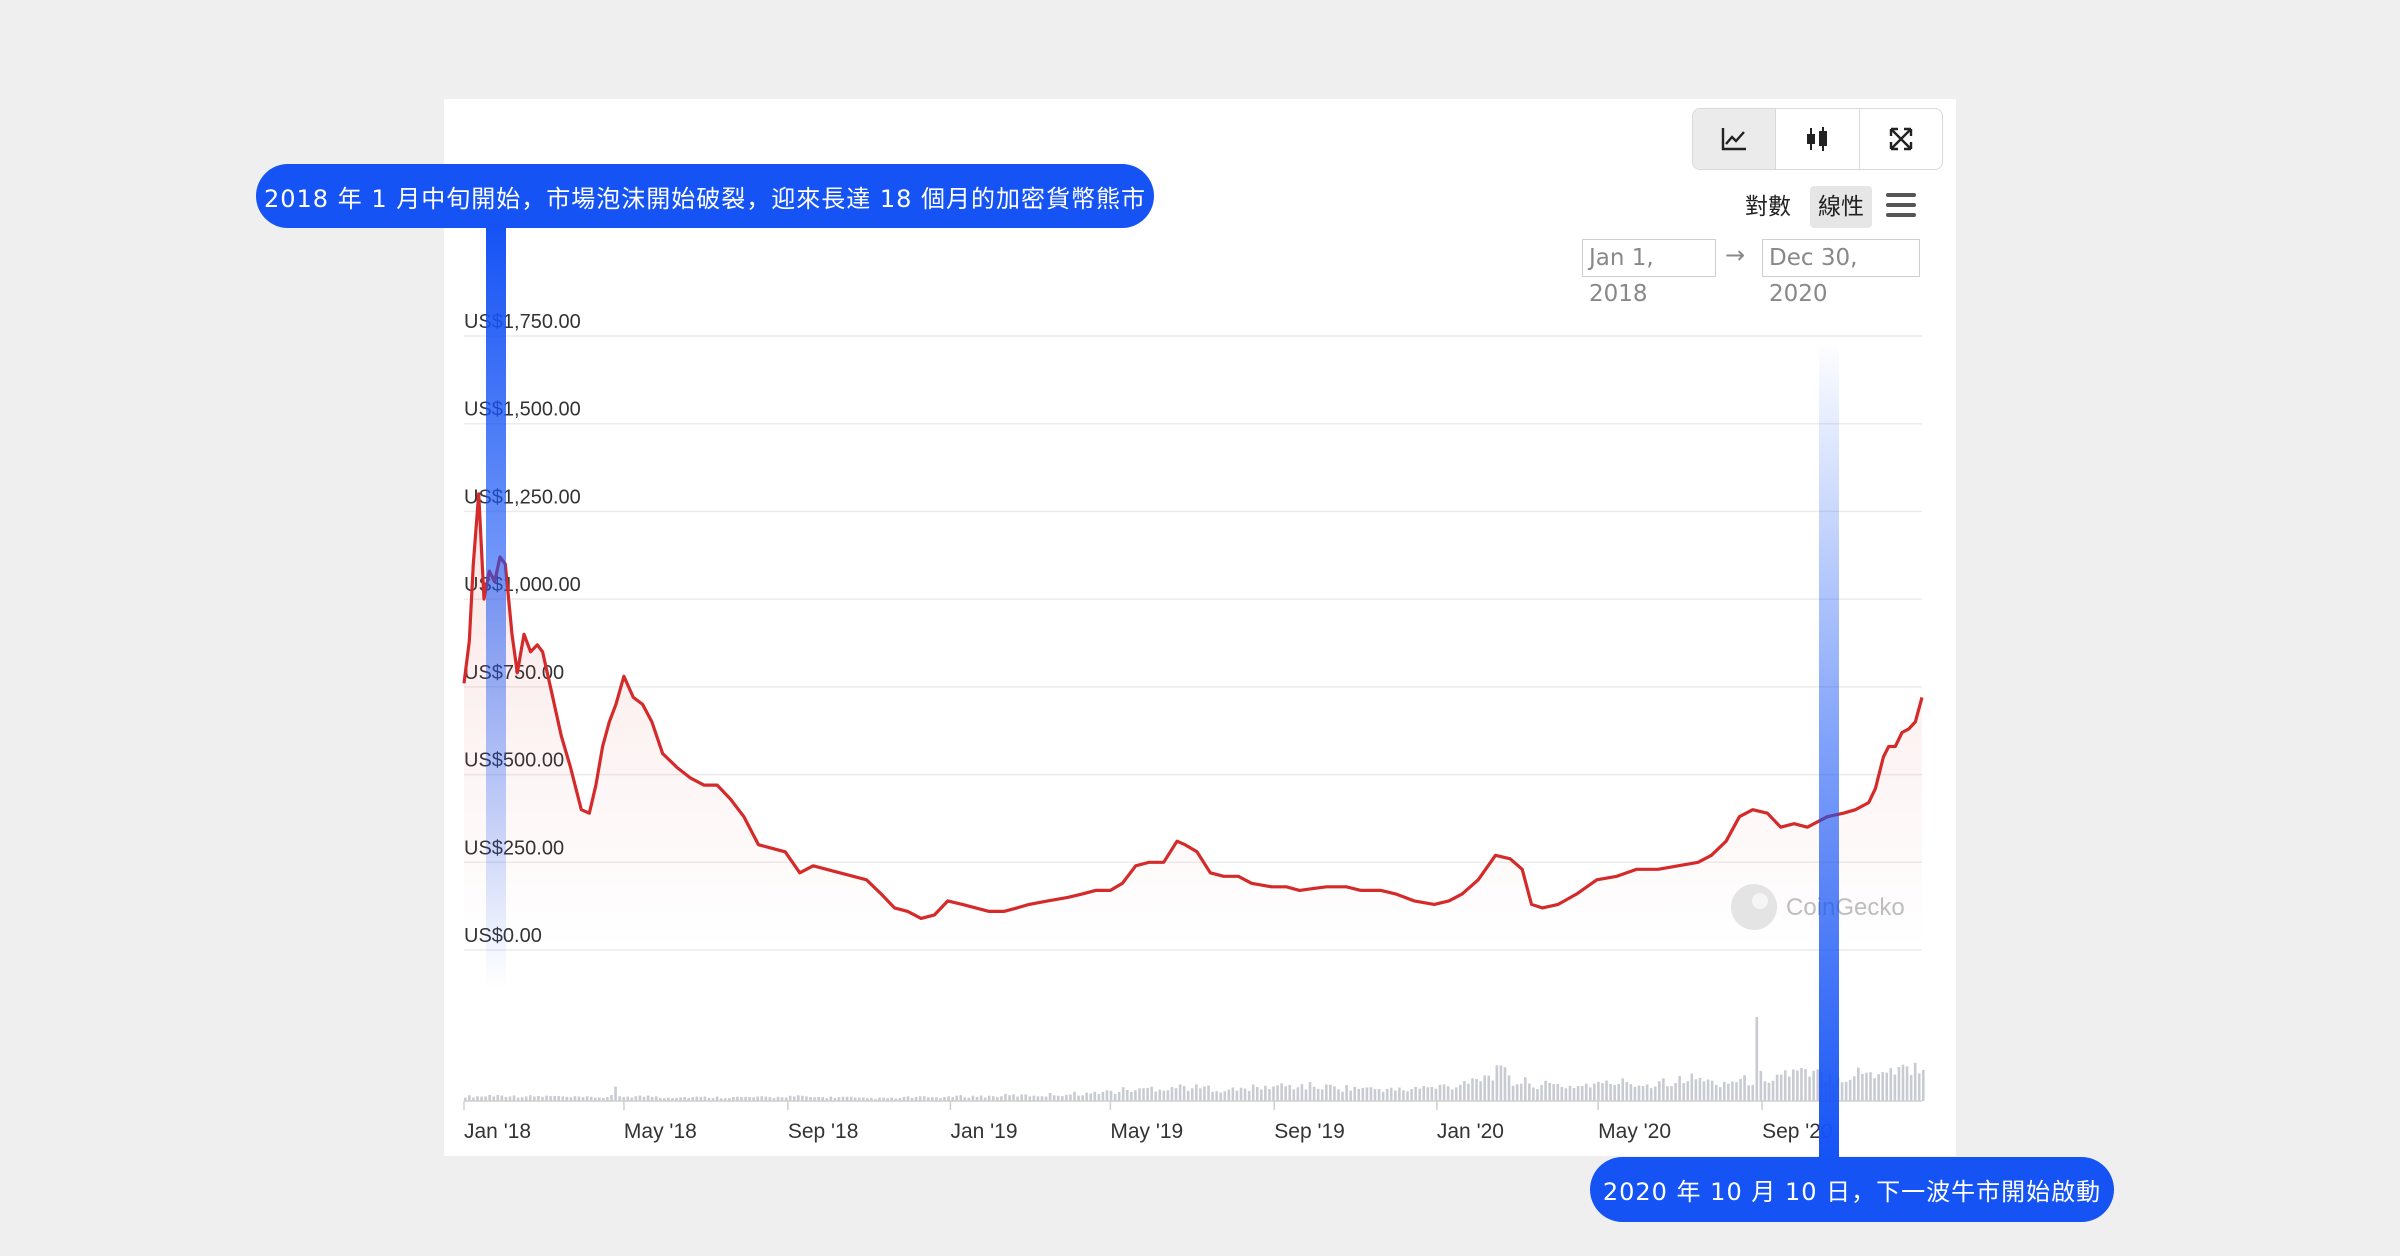 The width and height of the screenshot is (2400, 1256). Describe the element at coordinates (983, 1131) in the screenshot. I see `x-tick-label: Jan '19` at that location.